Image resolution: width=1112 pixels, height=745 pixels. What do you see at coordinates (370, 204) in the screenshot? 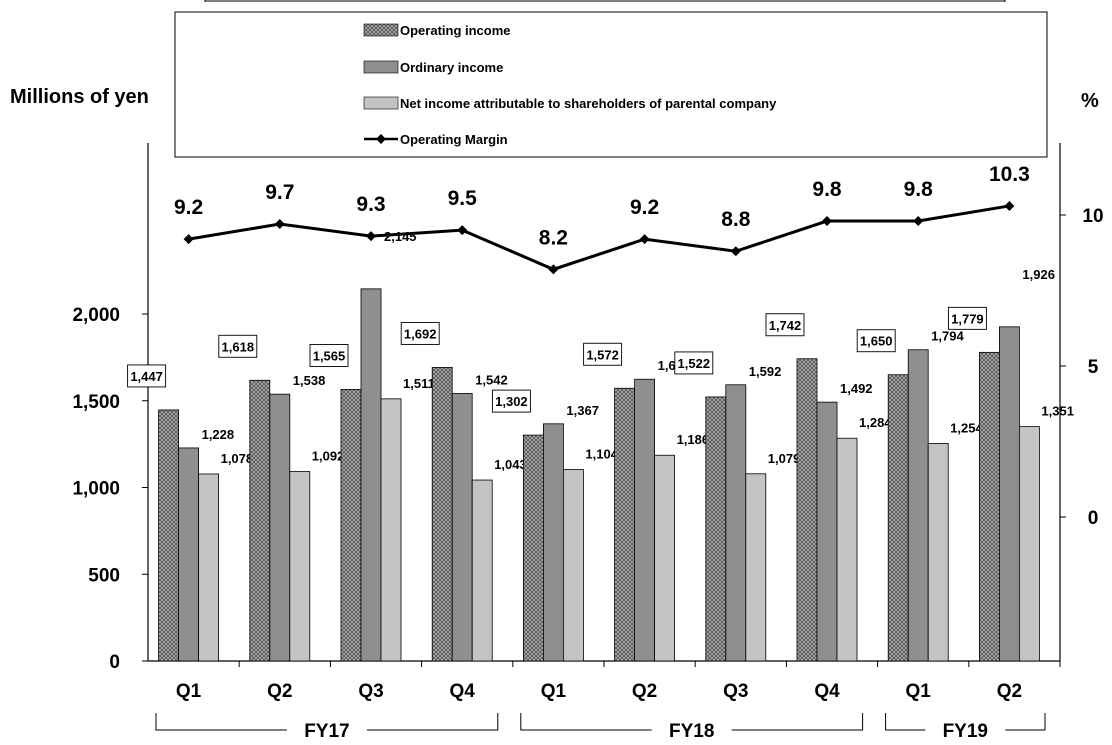
I see `data-label-operating-margin: 9.3` at bounding box center [370, 204].